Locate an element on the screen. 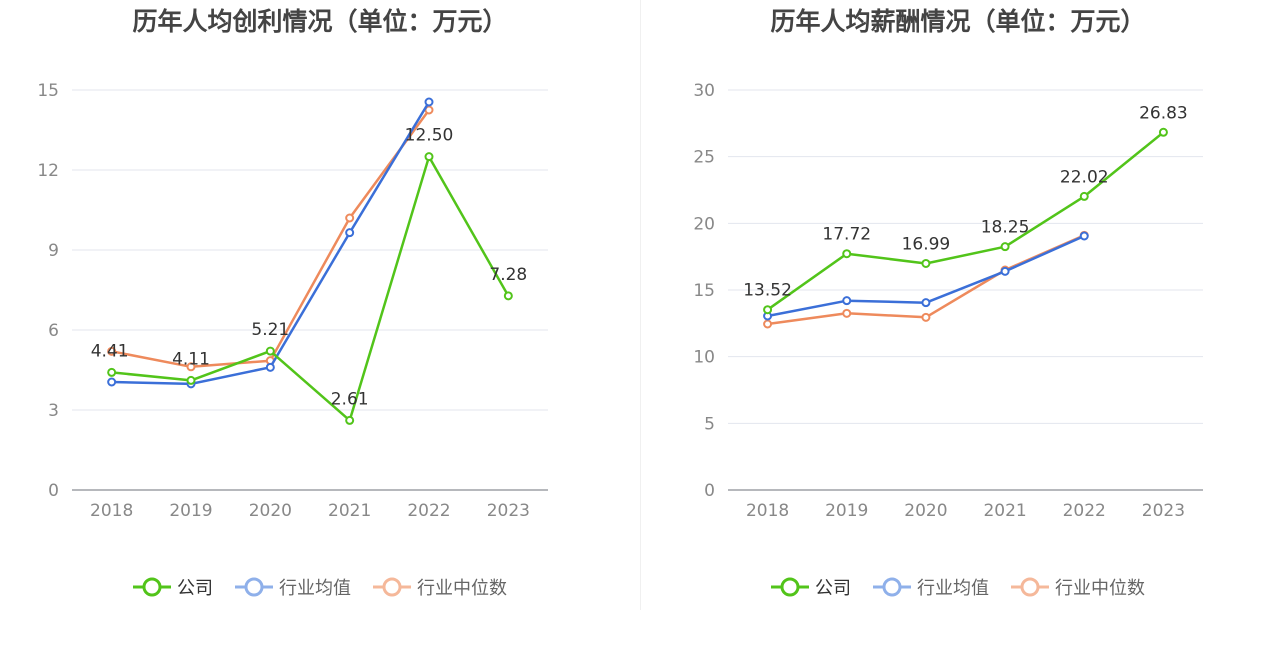 The height and width of the screenshot is (655, 1275). y-tick-label: 6 is located at coordinates (53, 331).